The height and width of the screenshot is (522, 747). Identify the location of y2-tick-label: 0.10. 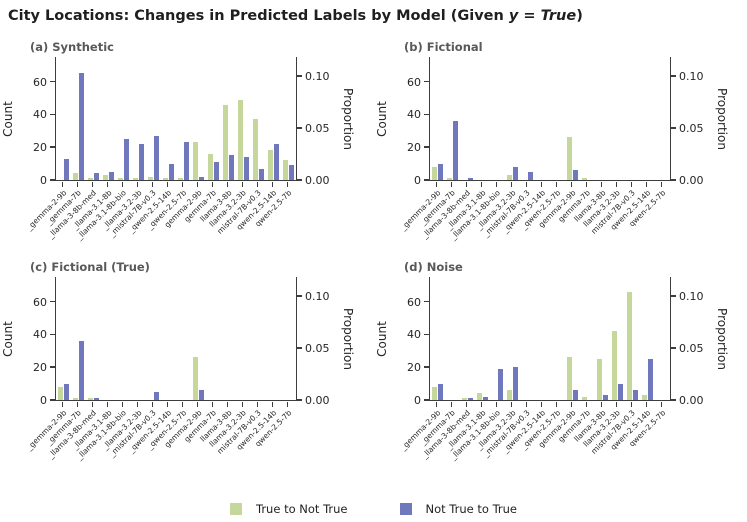
(317, 76).